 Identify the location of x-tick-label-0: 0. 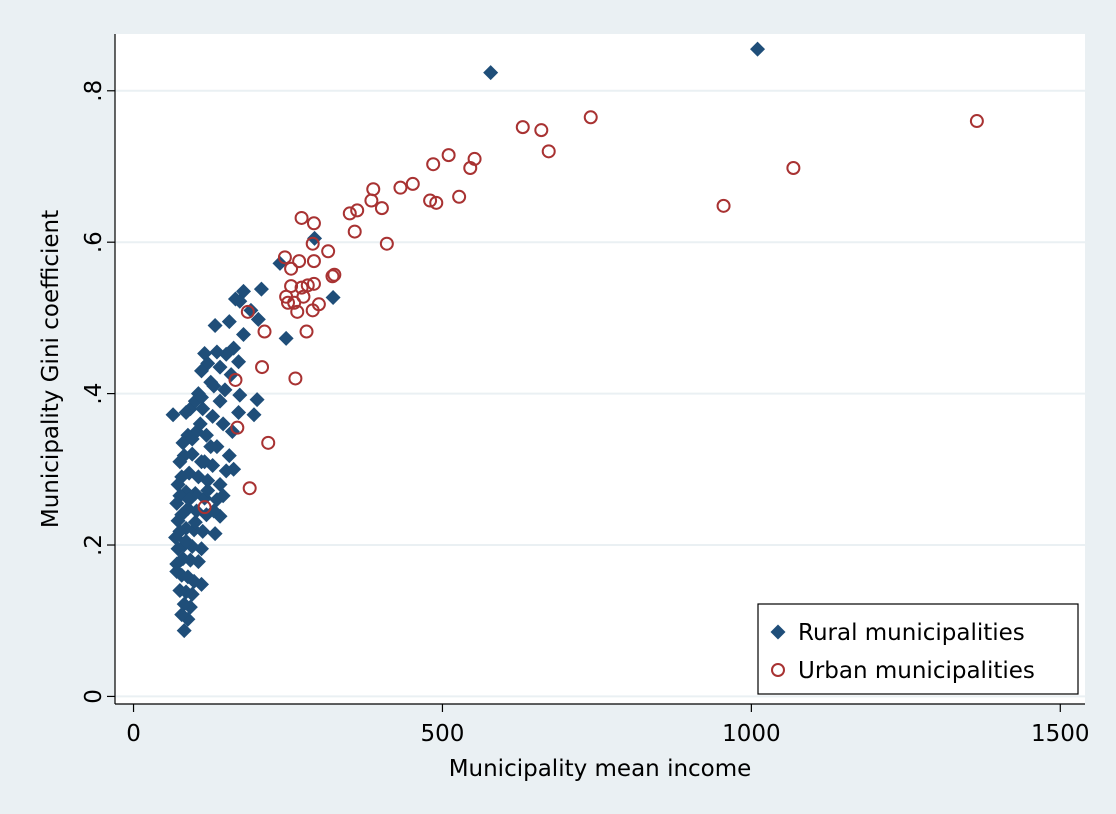
(133, 734).